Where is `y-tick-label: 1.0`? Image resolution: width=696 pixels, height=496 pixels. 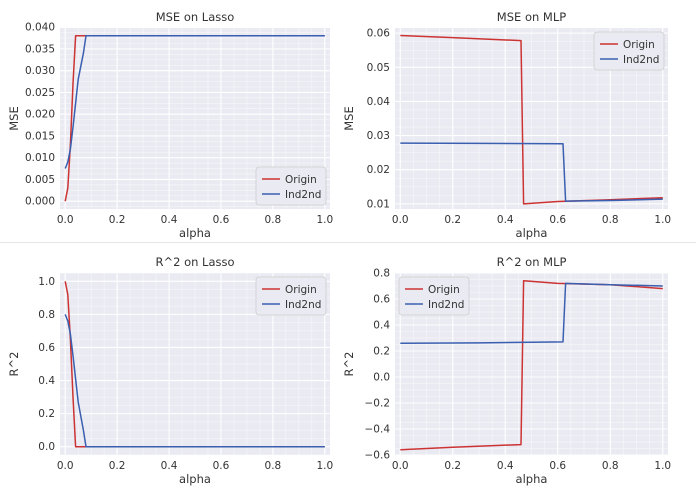 y-tick-label: 1.0 is located at coordinates (46, 282).